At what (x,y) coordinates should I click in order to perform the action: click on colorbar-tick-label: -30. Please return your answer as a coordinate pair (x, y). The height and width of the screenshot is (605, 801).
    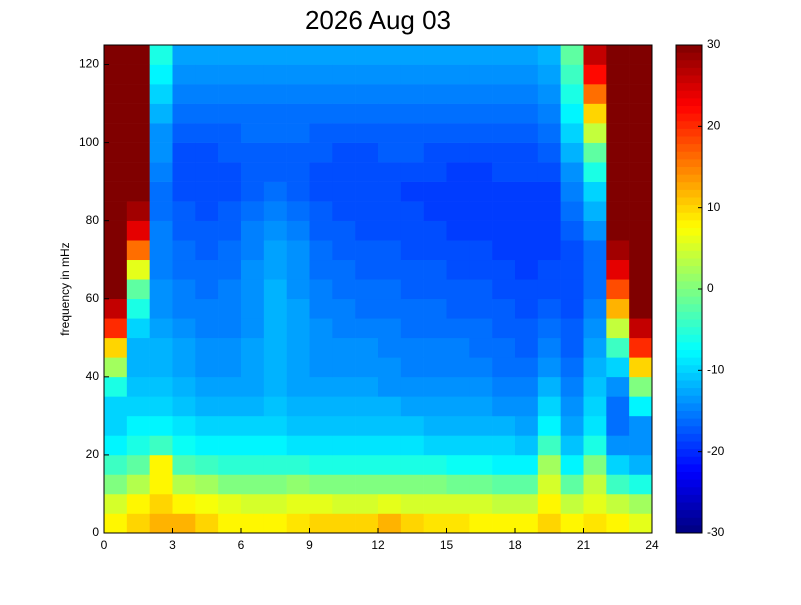
    Looking at the image, I should click on (716, 532).